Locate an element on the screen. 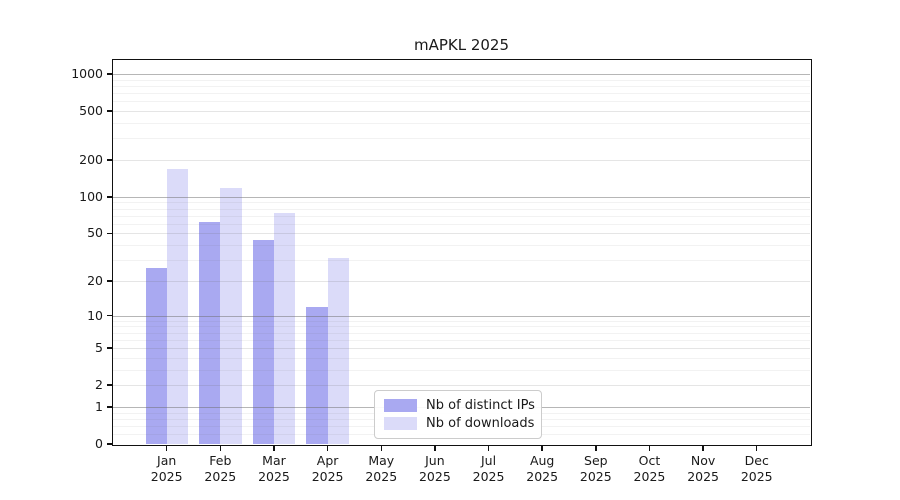  x-tick-oct is located at coordinates (649, 448).